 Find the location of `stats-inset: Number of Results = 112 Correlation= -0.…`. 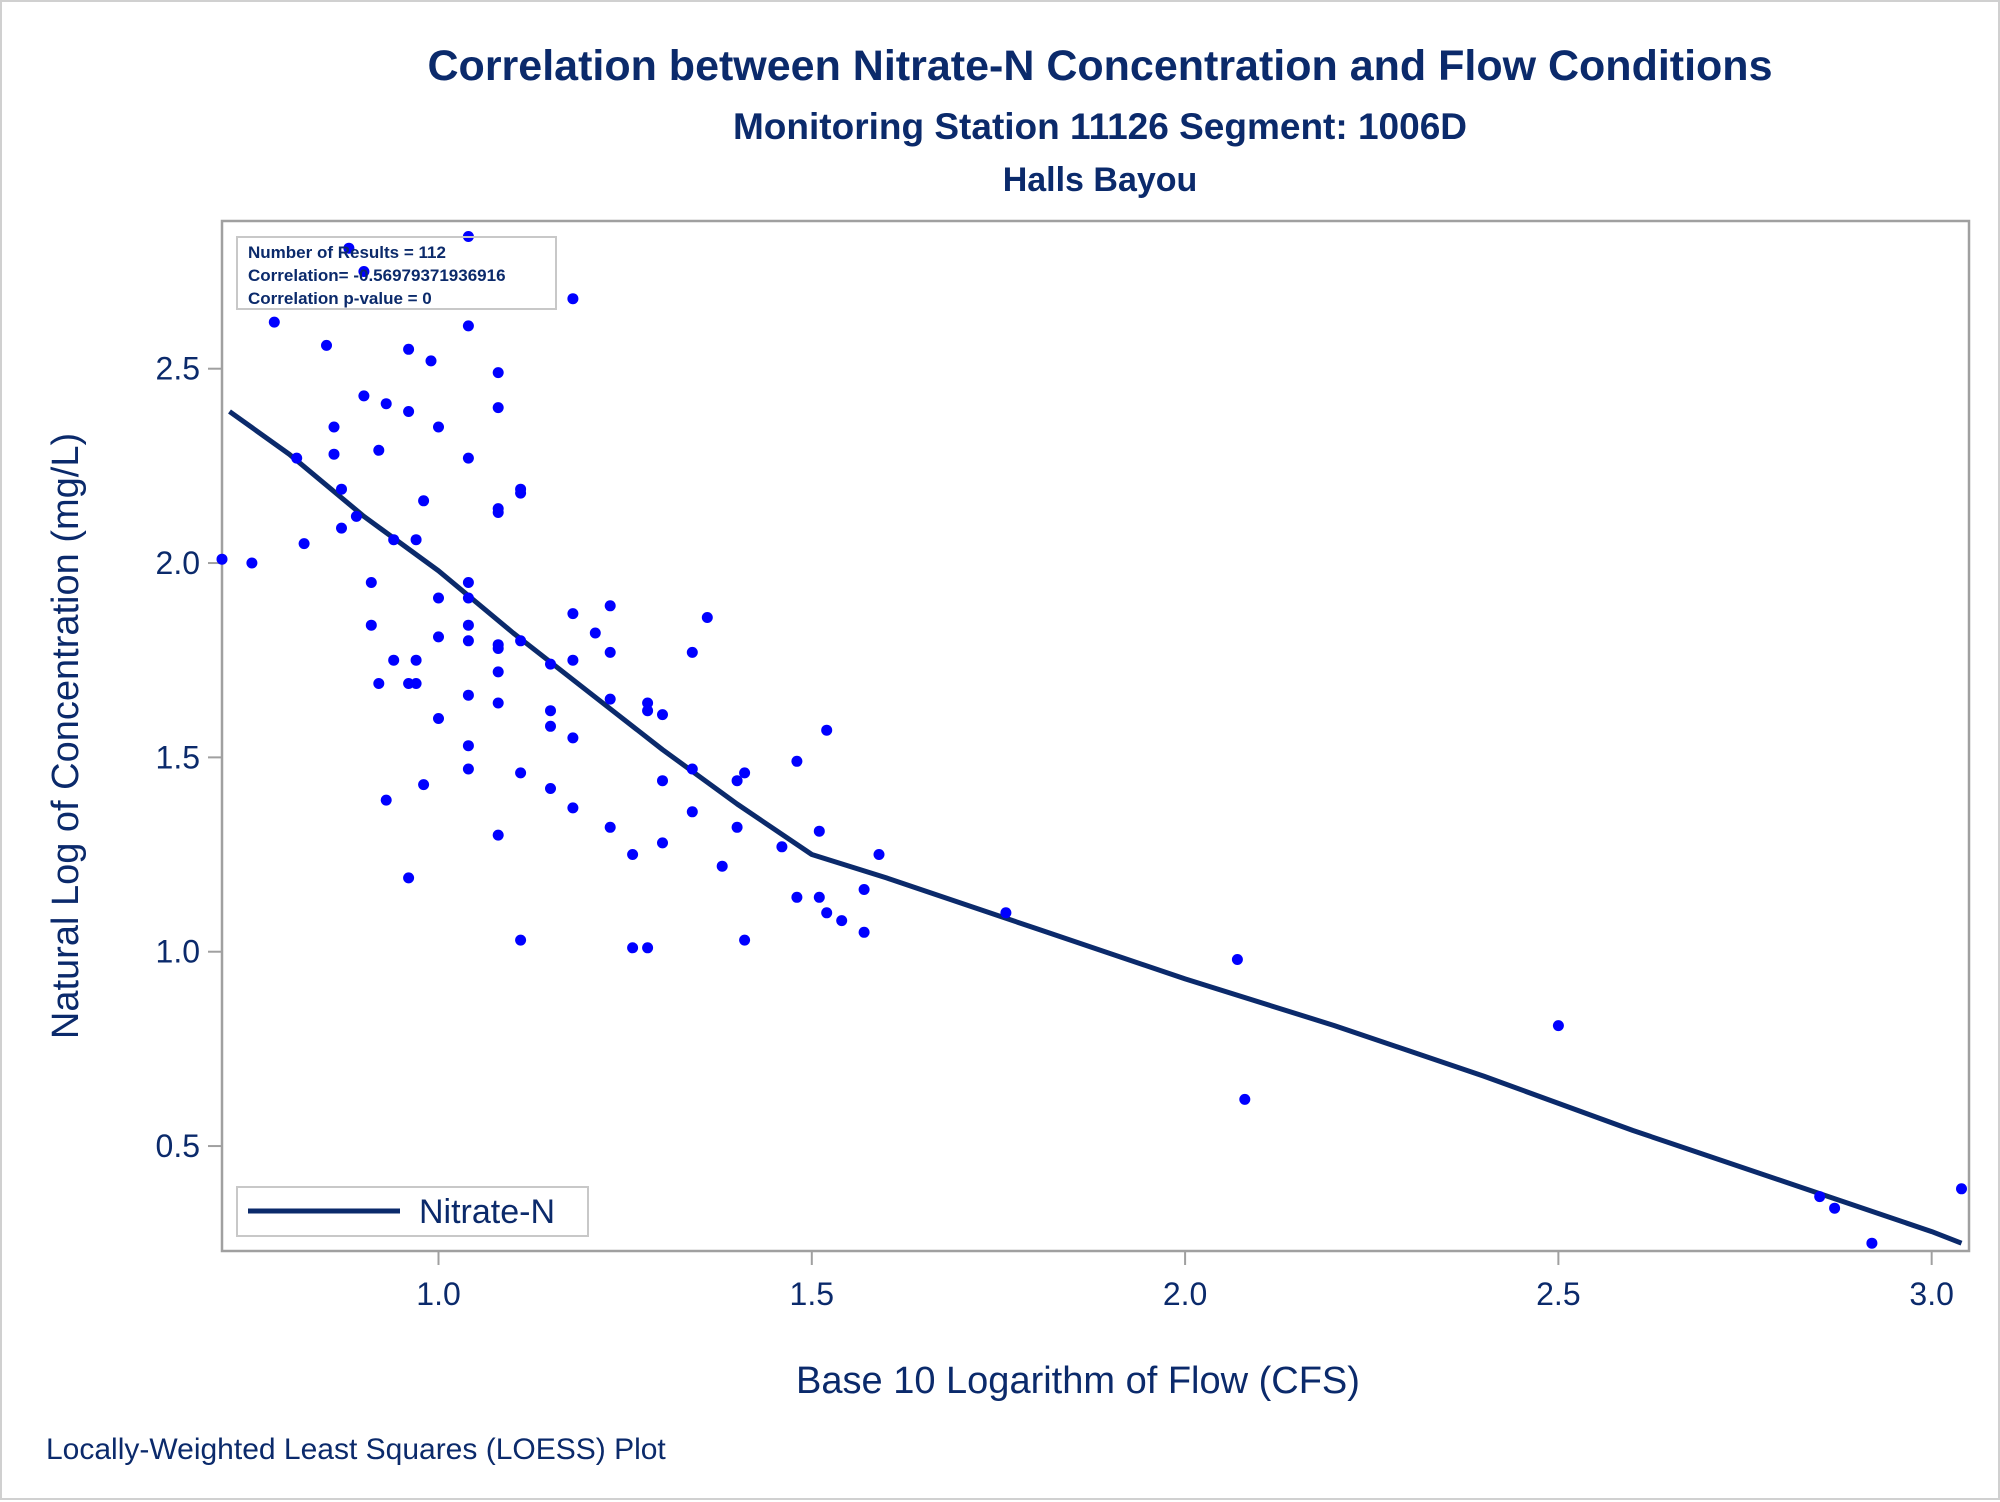

stats-inset: Number of Results = 112 Correlation= -0.… is located at coordinates (396, 273).